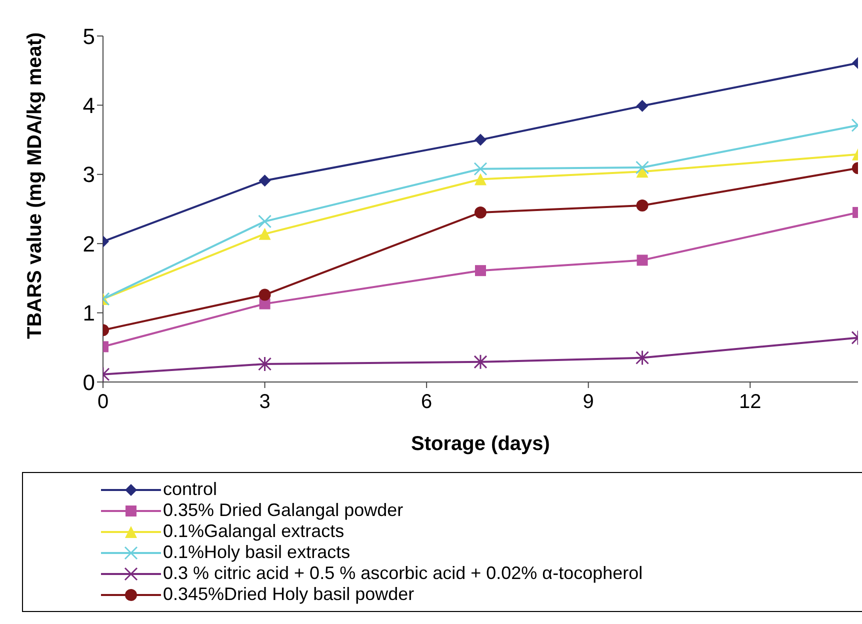 The width and height of the screenshot is (862, 624). Describe the element at coordinates (256, 552) in the screenshot. I see `legend-label: 0.1%Holy basil extracts` at that location.